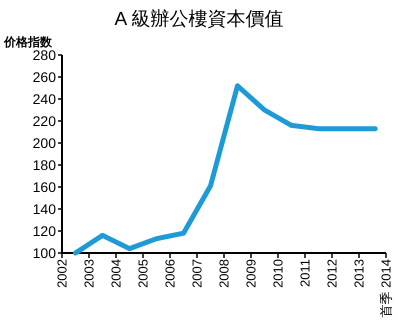 Image resolution: width=398 pixels, height=327 pixels. Describe the element at coordinates (359, 273) in the screenshot. I see `x-tick-label: 2013` at that location.